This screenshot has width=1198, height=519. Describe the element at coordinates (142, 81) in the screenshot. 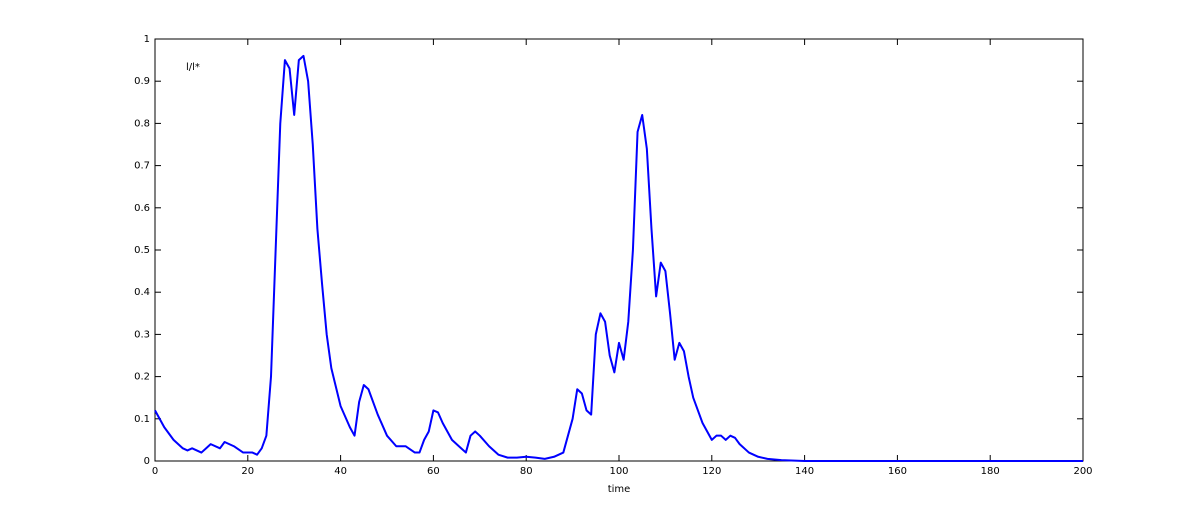

I see `y-tick-label: 0.9` at that location.